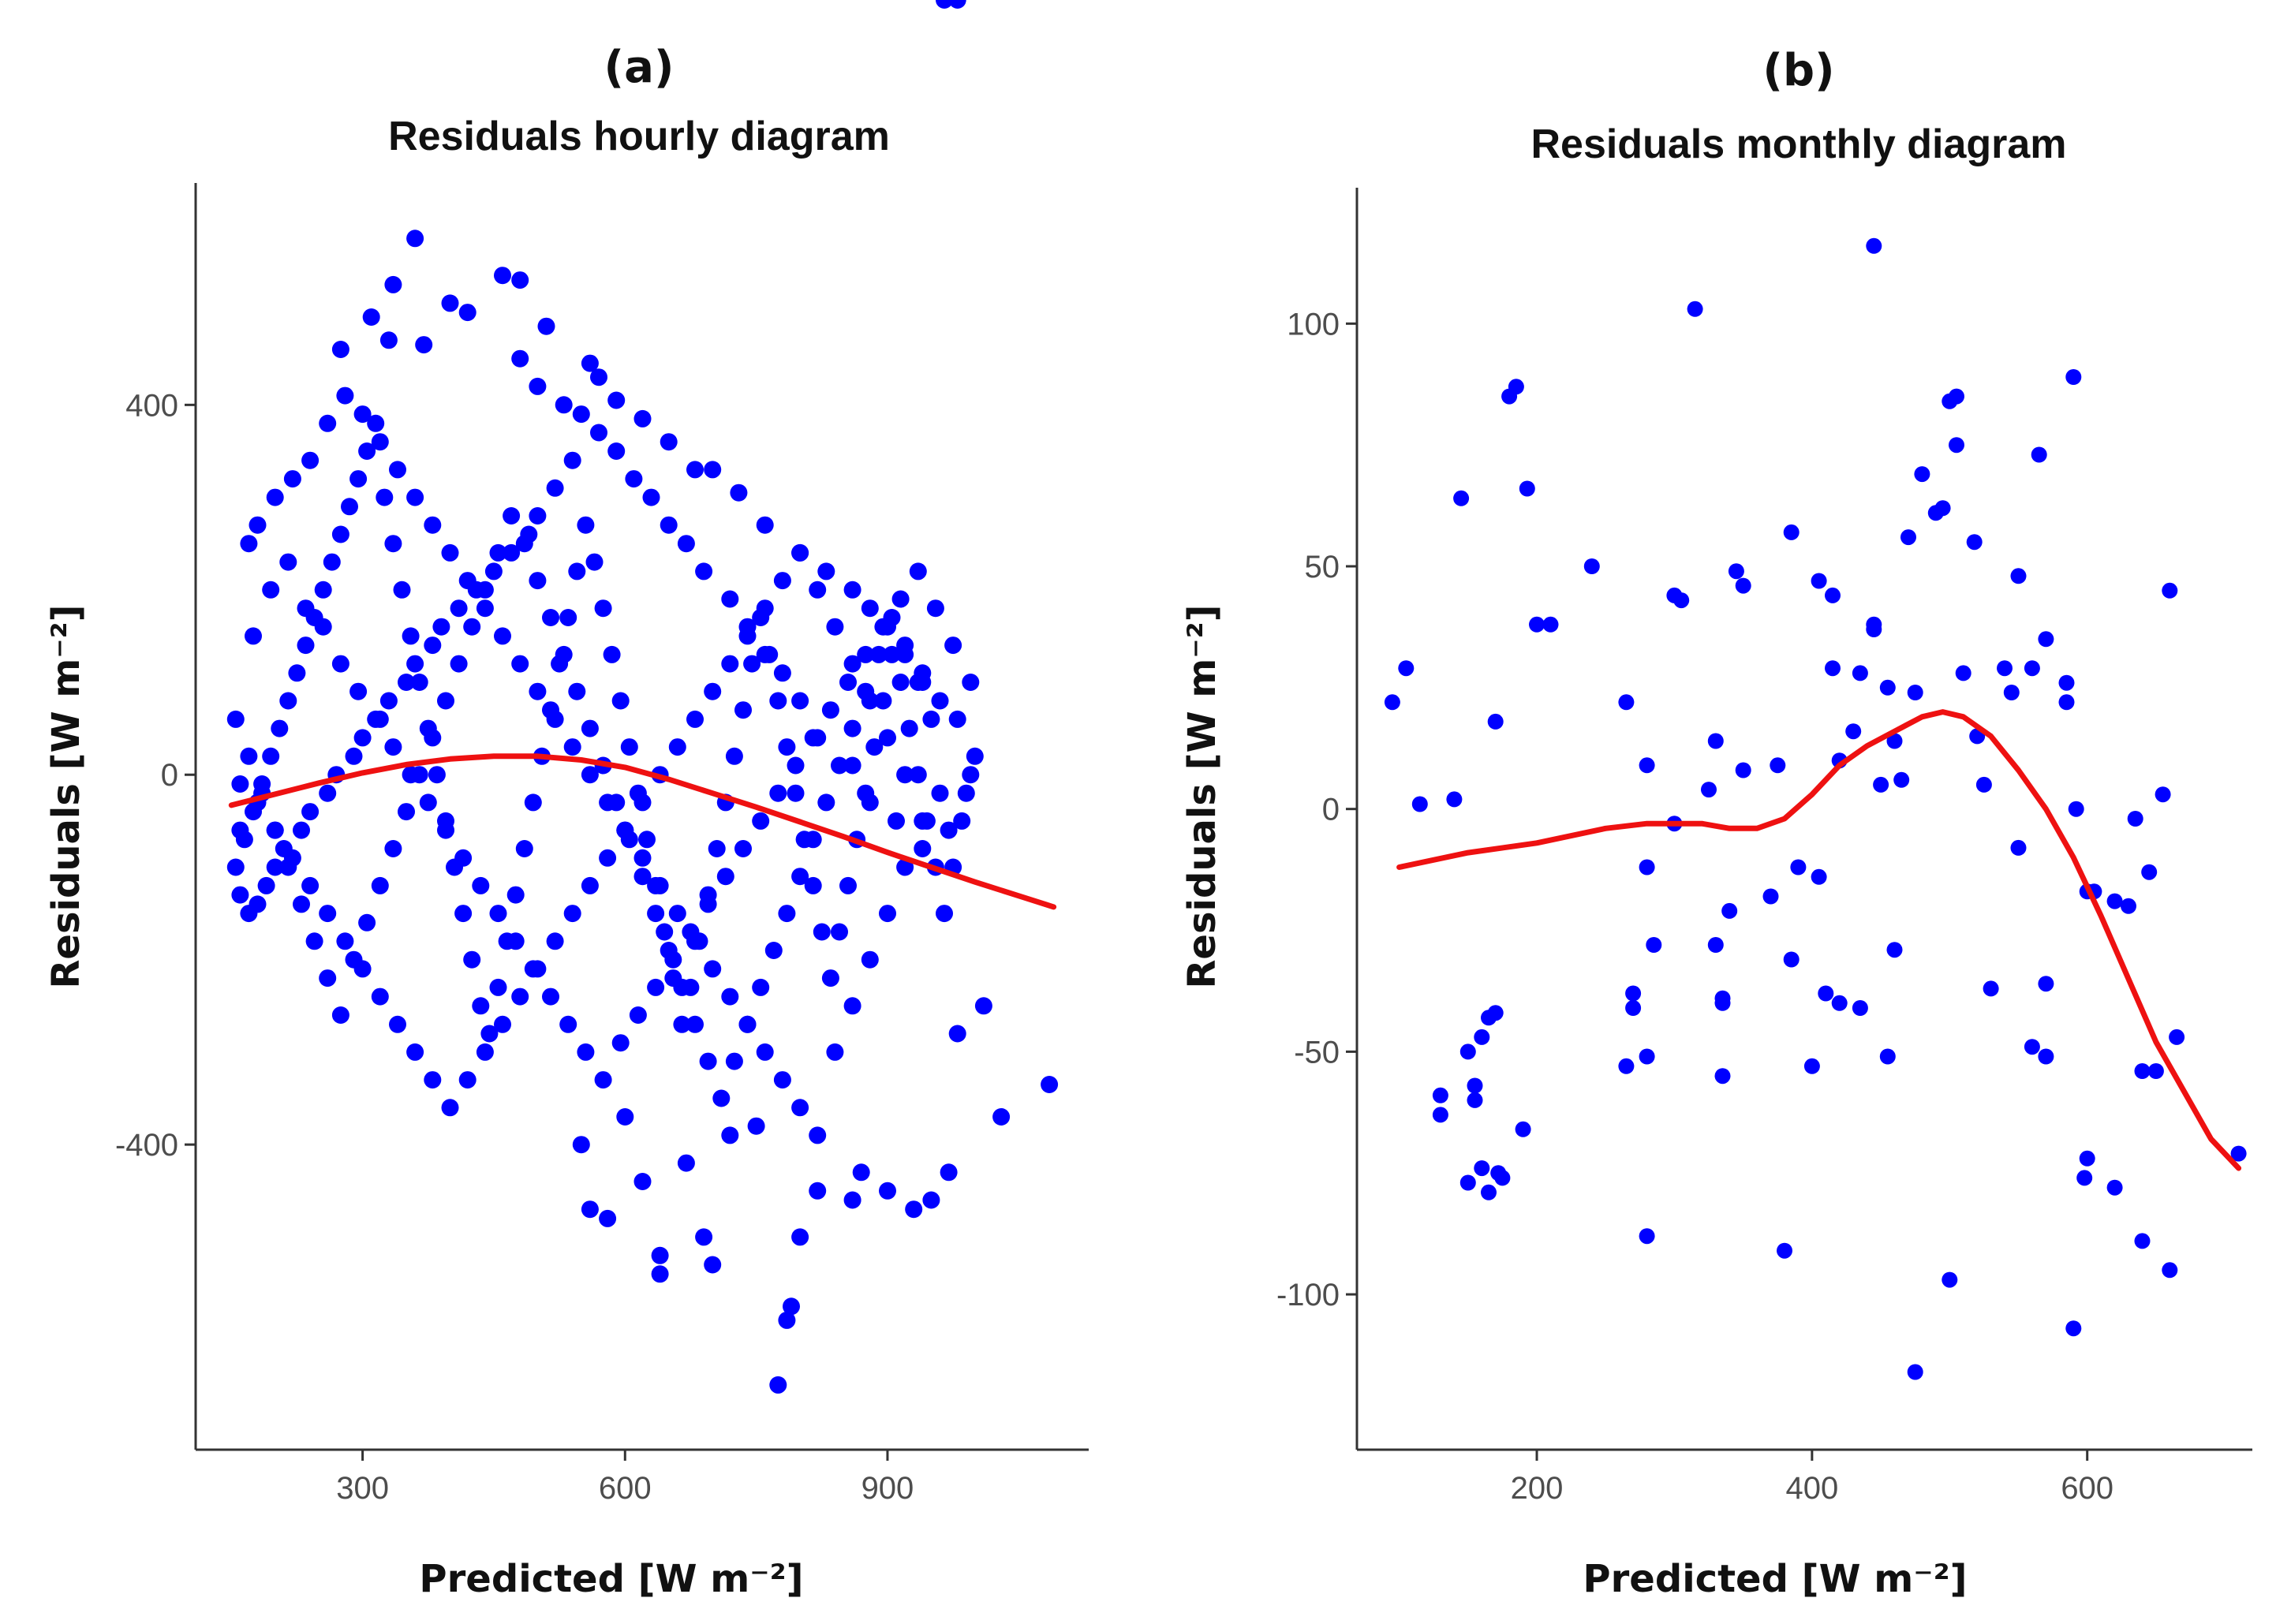 This screenshot has height=1624, width=2291. What do you see at coordinates (1314, 324) in the screenshot?
I see `panel-b-y-tick-label: 100` at bounding box center [1314, 324].